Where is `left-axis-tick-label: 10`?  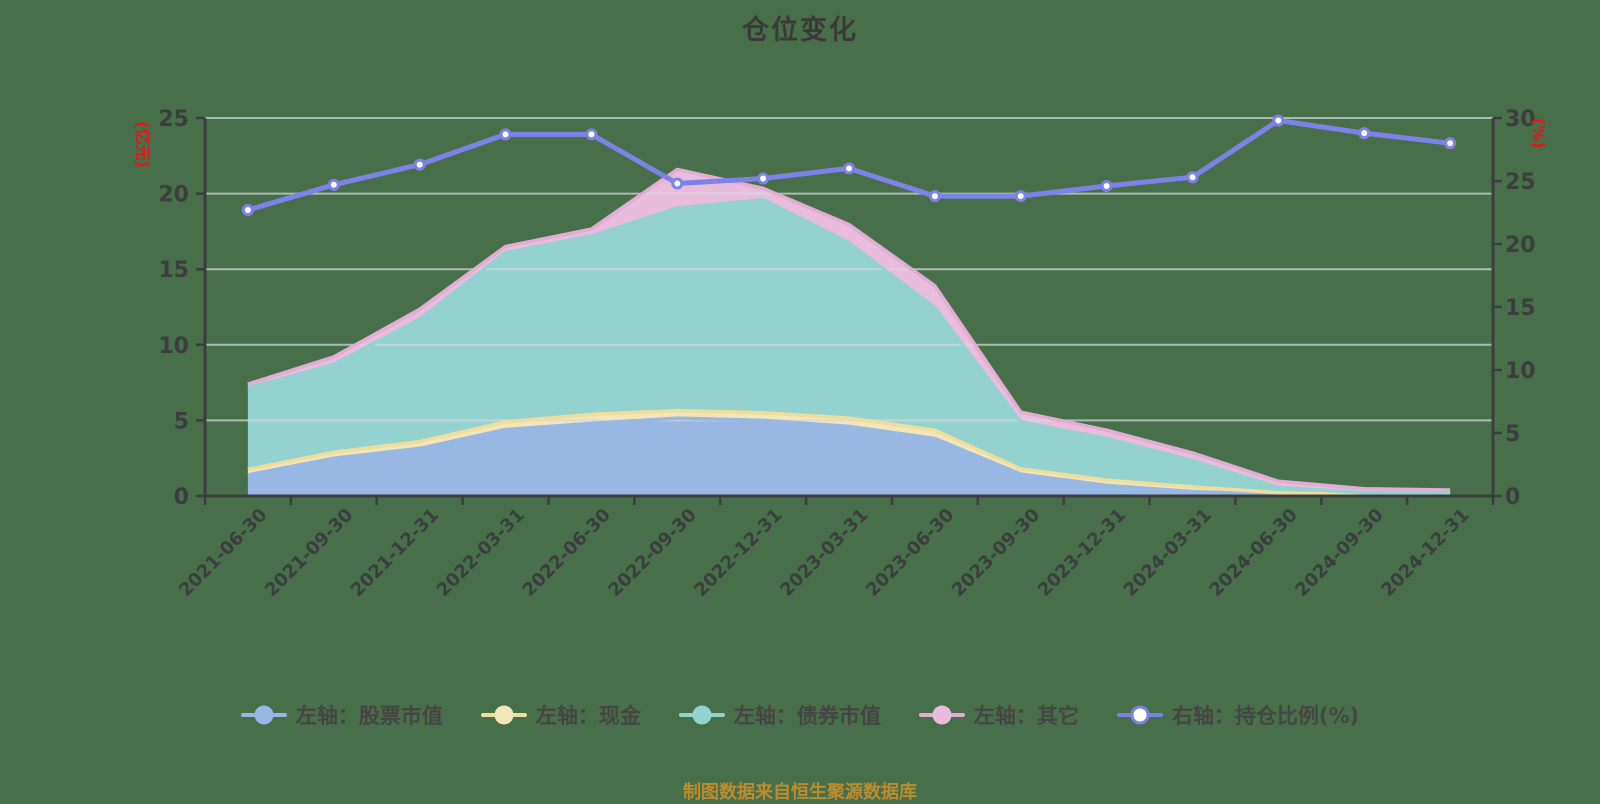
left-axis-tick-label: 10 is located at coordinates (173, 346).